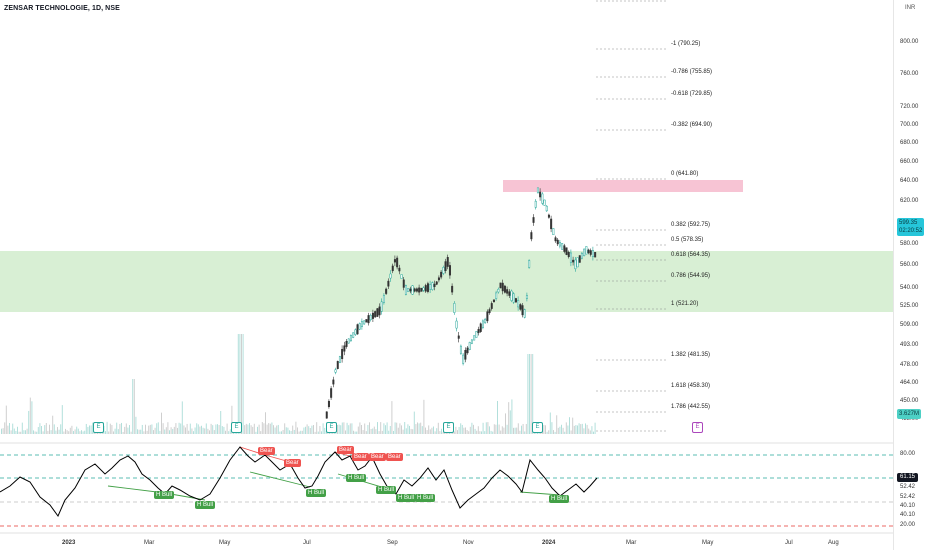 This screenshot has height=550, width=932. What do you see at coordinates (909, 201) in the screenshot?
I see `price-tick: 620.00` at bounding box center [909, 201].